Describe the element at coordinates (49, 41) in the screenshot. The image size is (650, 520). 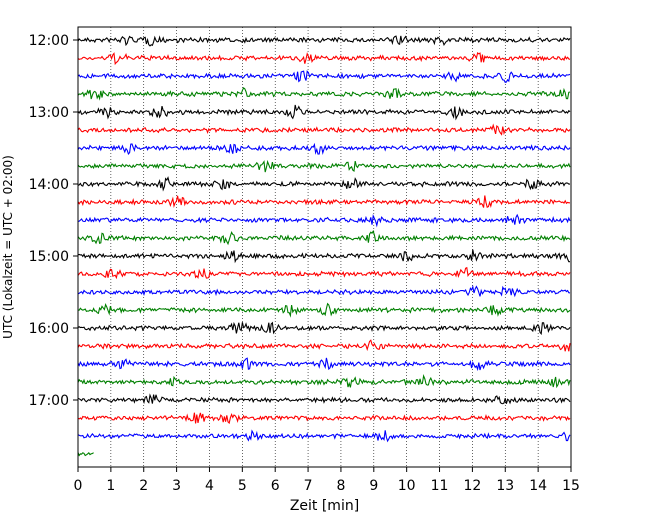
I see `y-tick-label-1200: 12:00` at that location.